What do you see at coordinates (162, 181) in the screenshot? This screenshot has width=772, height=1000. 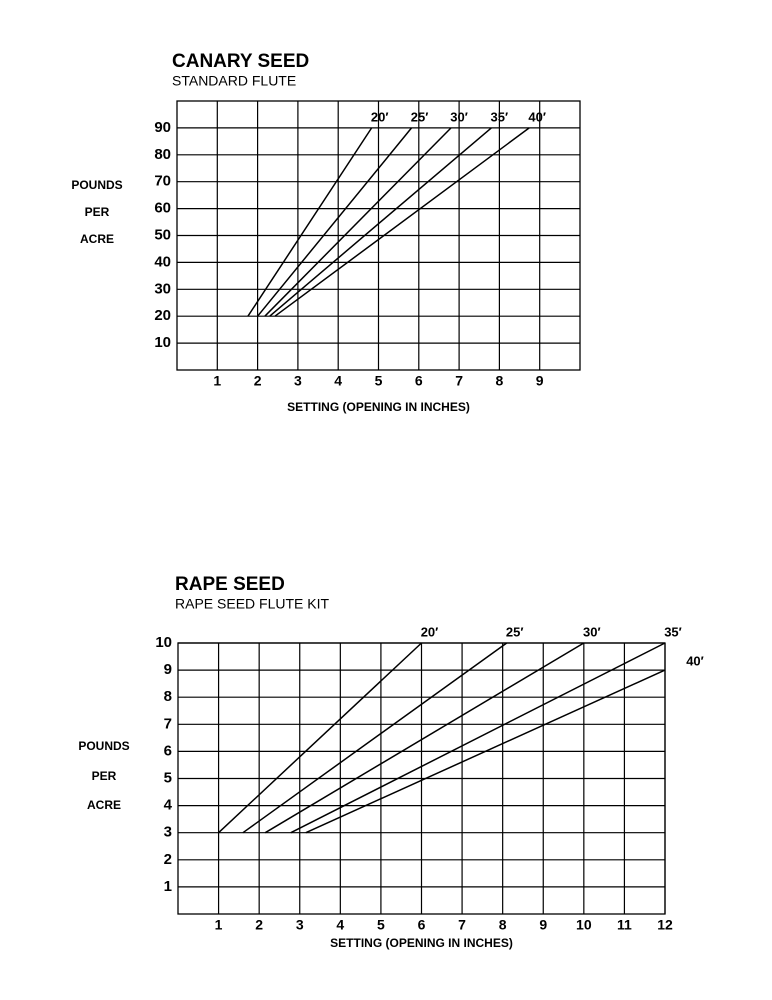 I see `y-tick-label: 70` at bounding box center [162, 181].